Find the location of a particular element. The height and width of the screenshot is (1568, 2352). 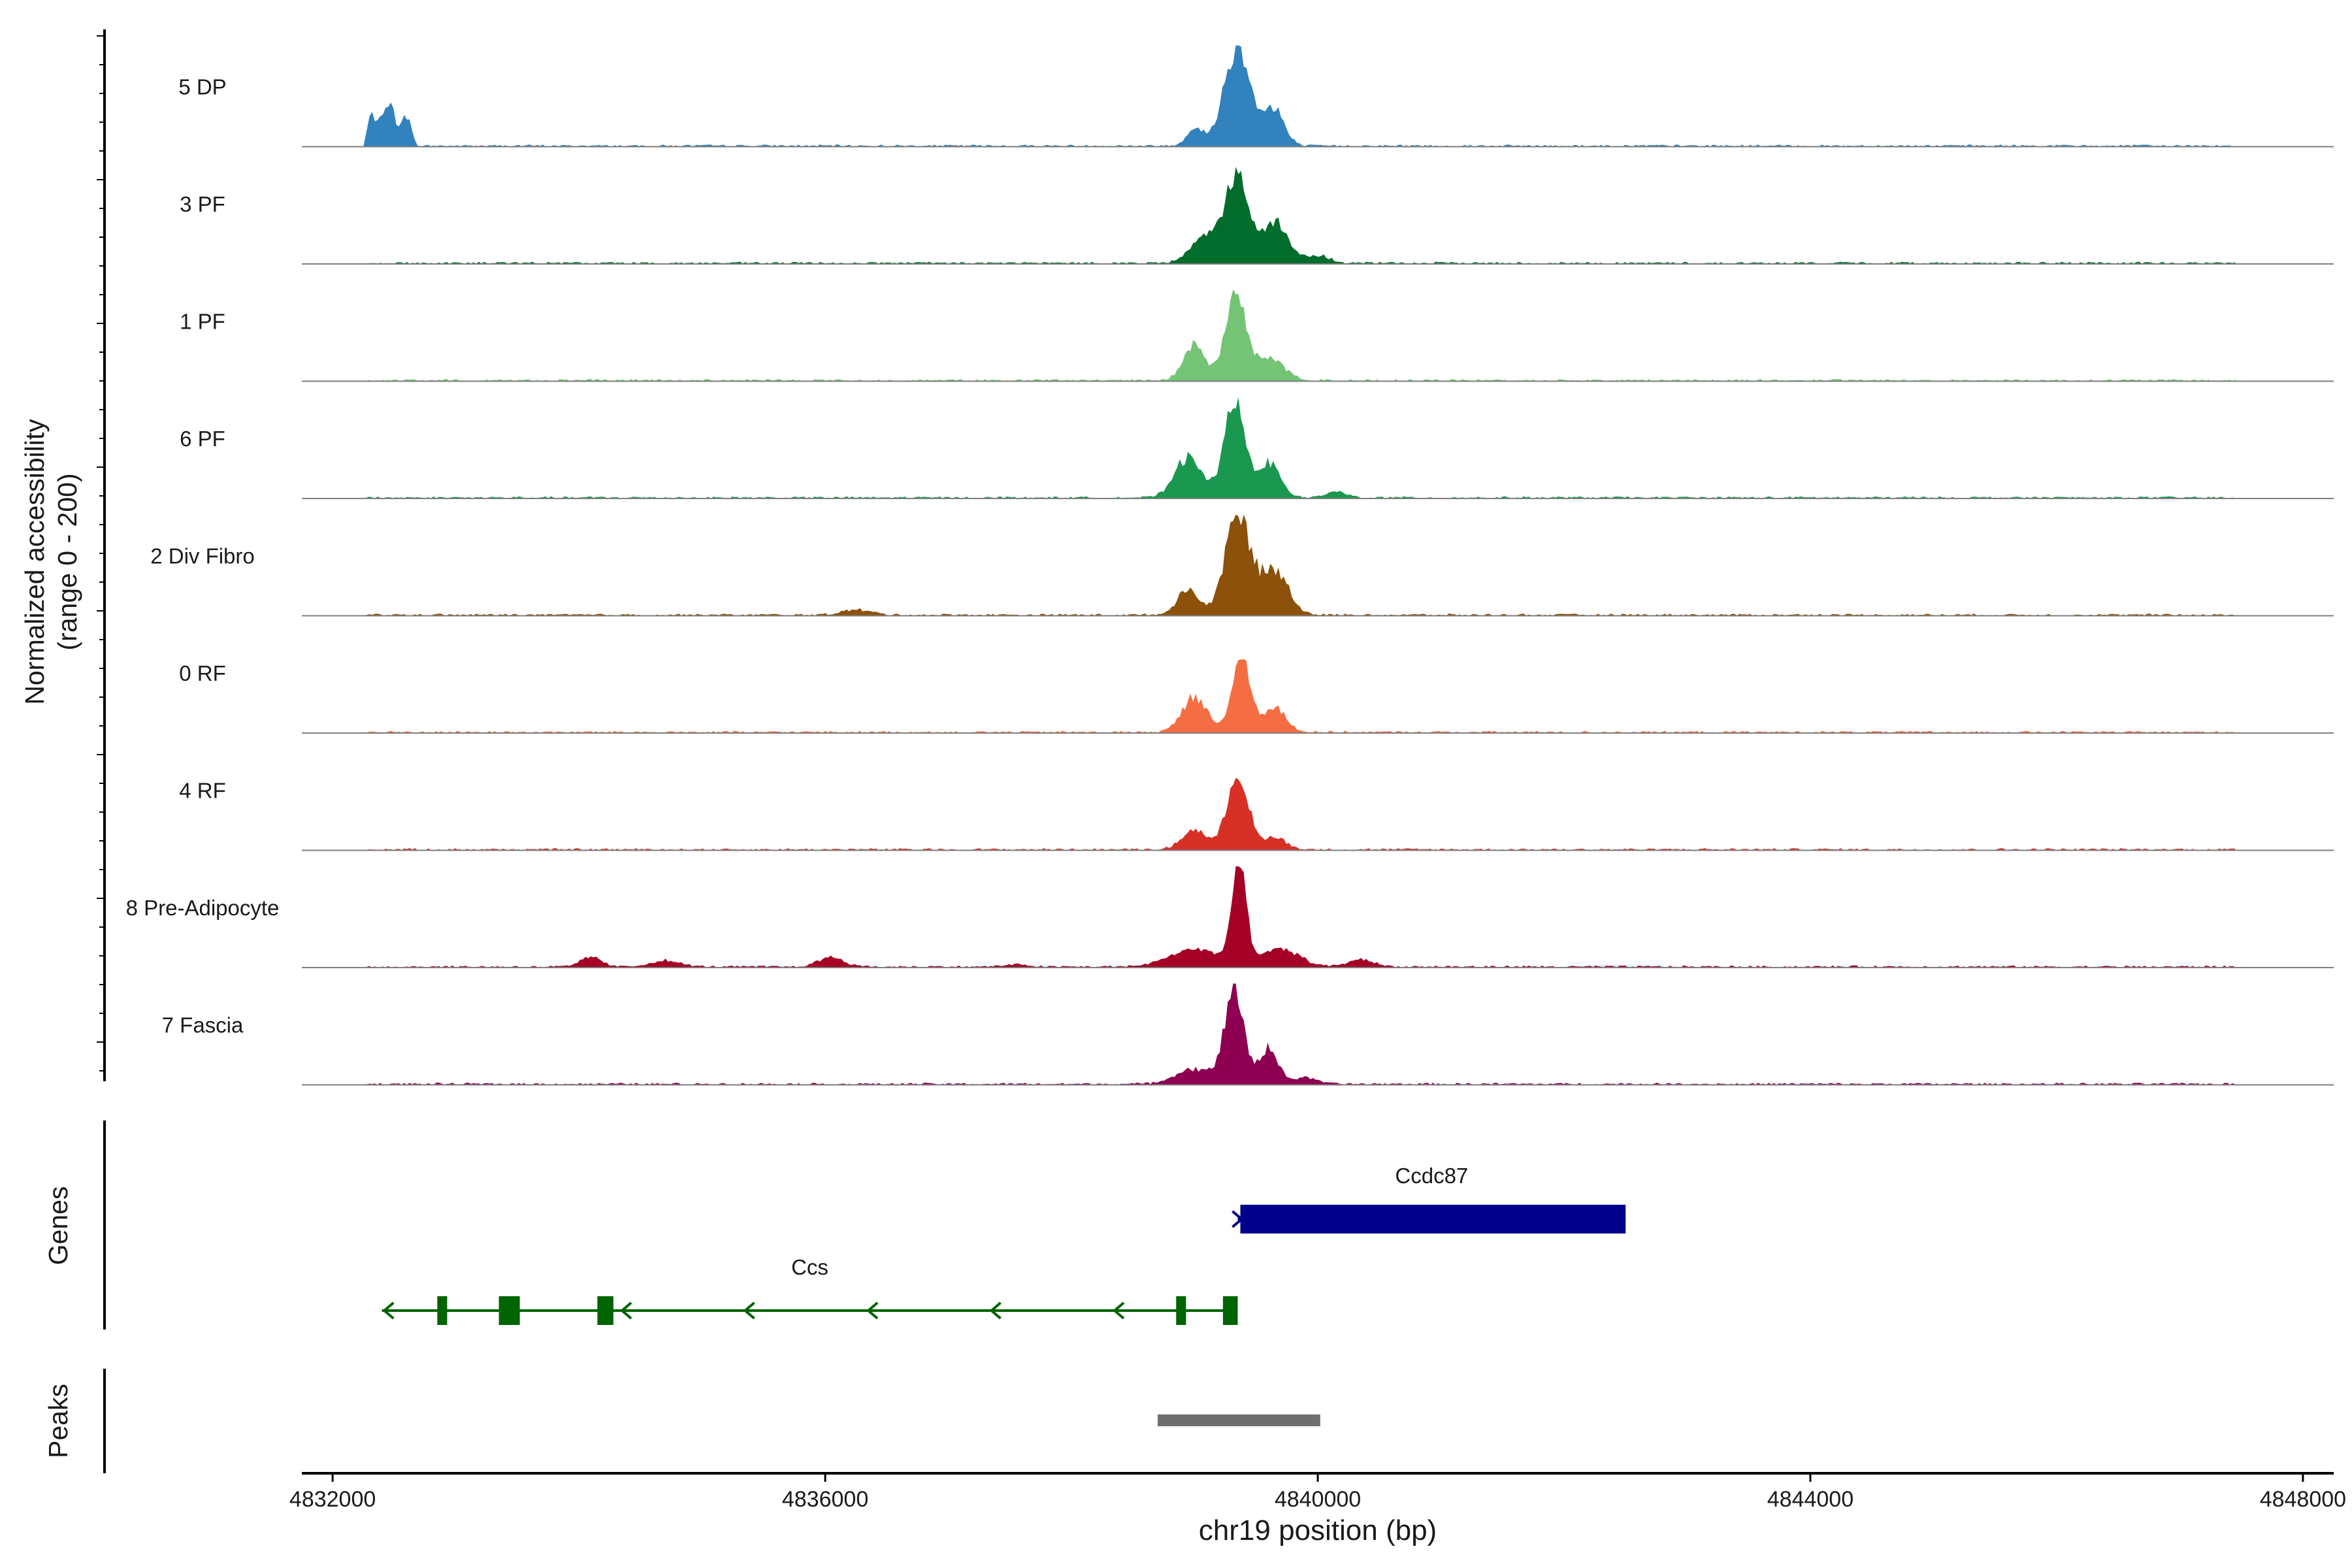

peak-region-panel is located at coordinates (1238, 1420).